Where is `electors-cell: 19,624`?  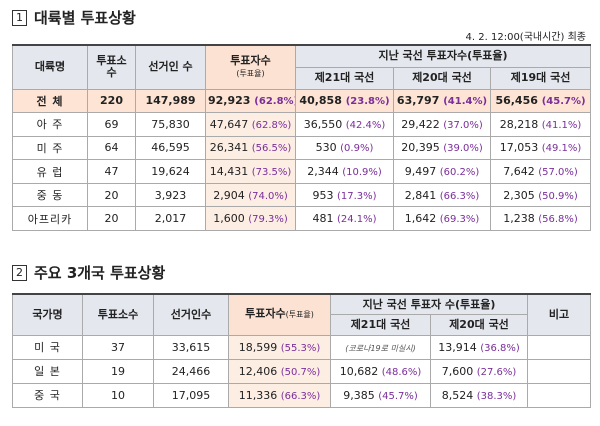 electors-cell: 19,624 is located at coordinates (170, 171).